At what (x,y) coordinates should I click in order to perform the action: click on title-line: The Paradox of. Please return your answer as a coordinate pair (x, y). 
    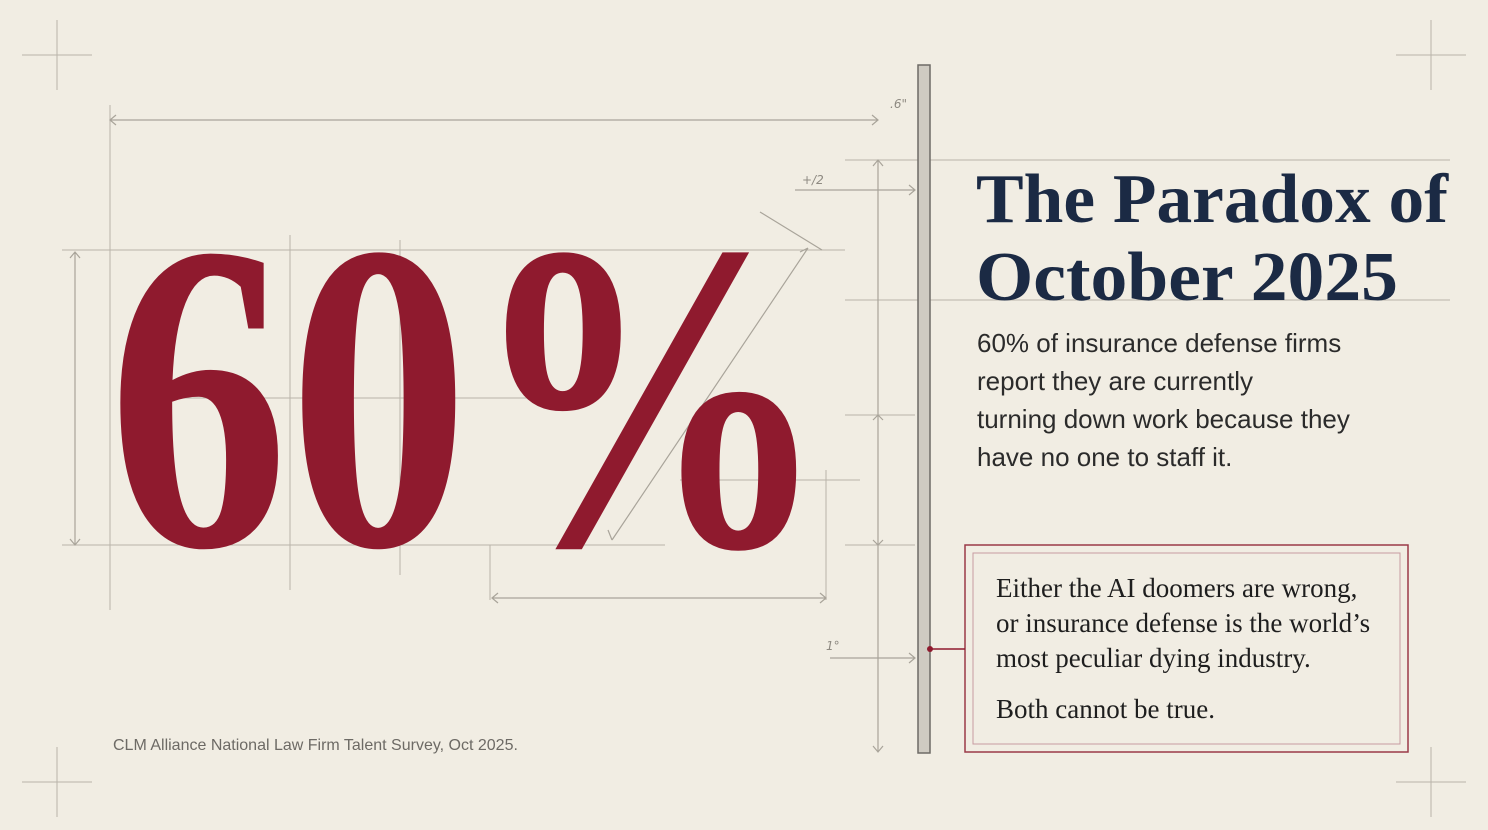
    Looking at the image, I should click on (1212, 199).